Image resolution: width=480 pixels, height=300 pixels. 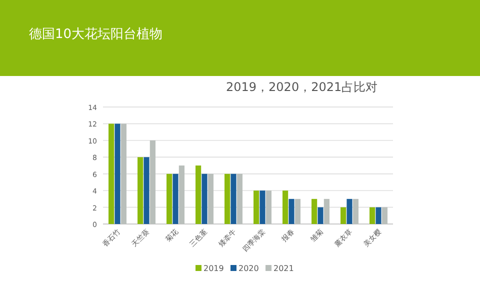 What do you see at coordinates (214, 268) in the screenshot?
I see `legend-label: 2019` at bounding box center [214, 268].